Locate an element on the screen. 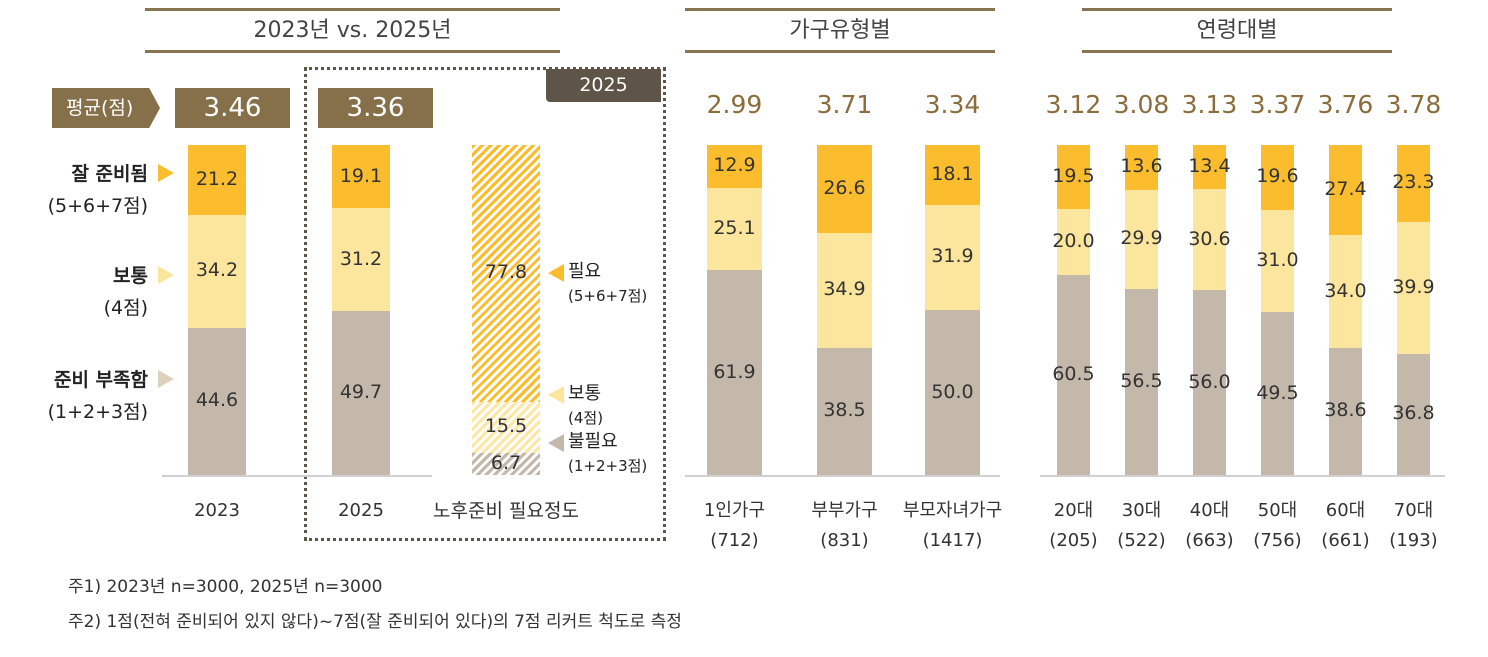  baseline-compare is located at coordinates (297, 476).